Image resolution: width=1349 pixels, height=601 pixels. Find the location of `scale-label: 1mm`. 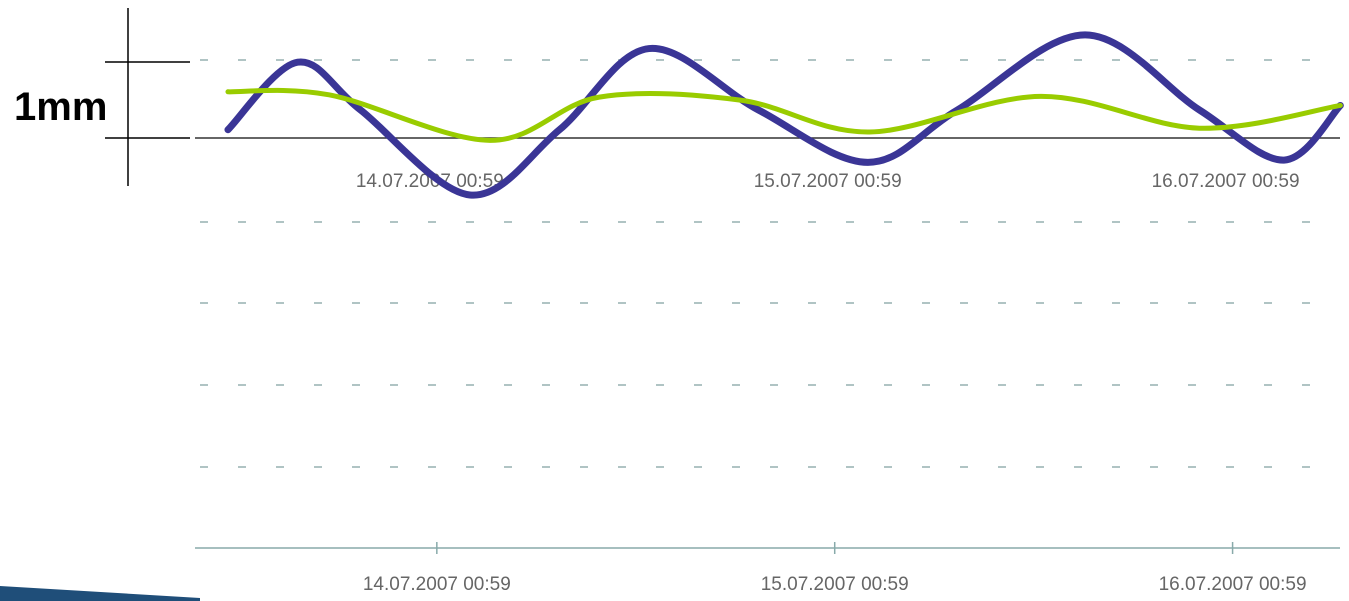

scale-label: 1mm is located at coordinates (60, 107).